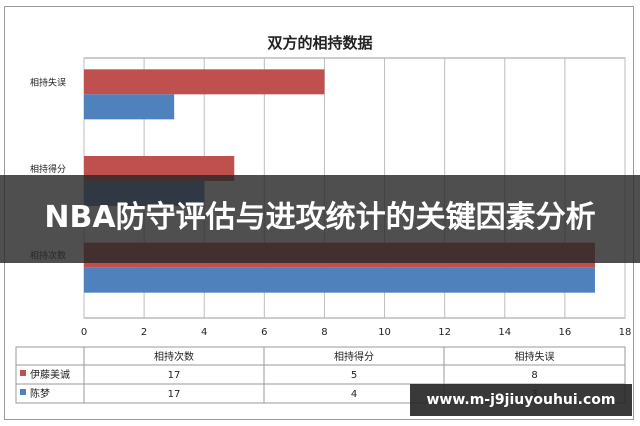 This screenshot has width=640, height=426. Describe the element at coordinates (40, 393) in the screenshot. I see `table-row-name: 陈梦` at that location.